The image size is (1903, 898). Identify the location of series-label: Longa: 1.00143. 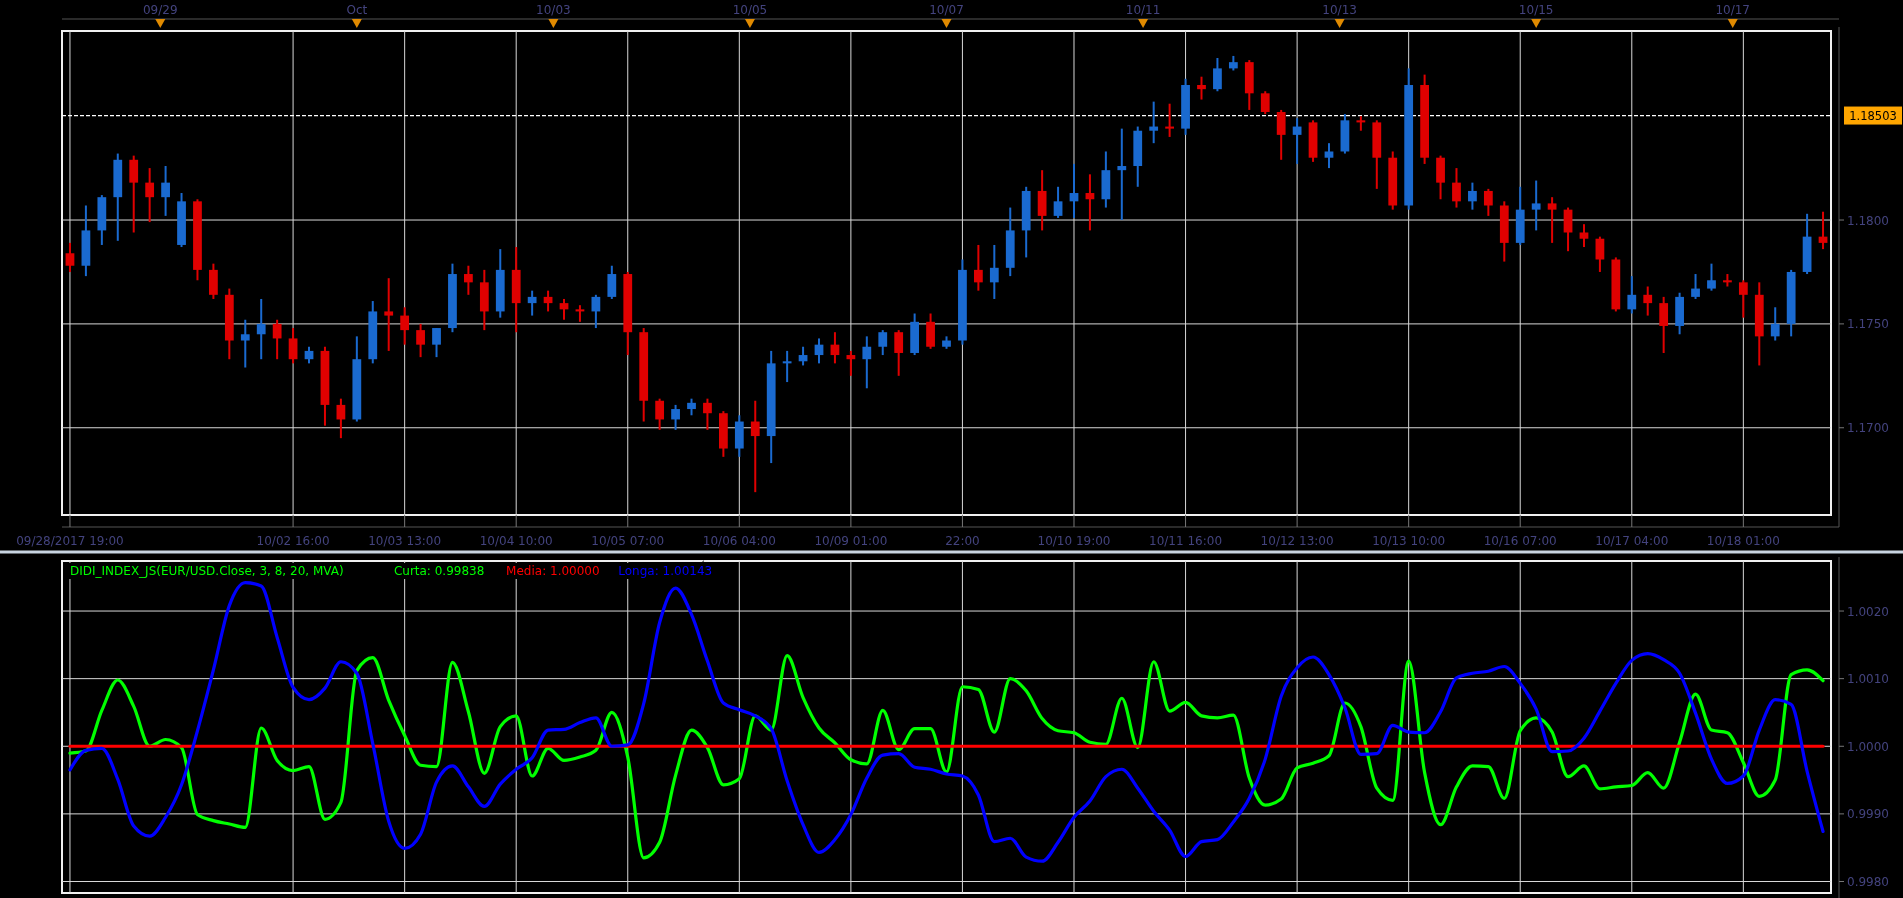
(665, 571).